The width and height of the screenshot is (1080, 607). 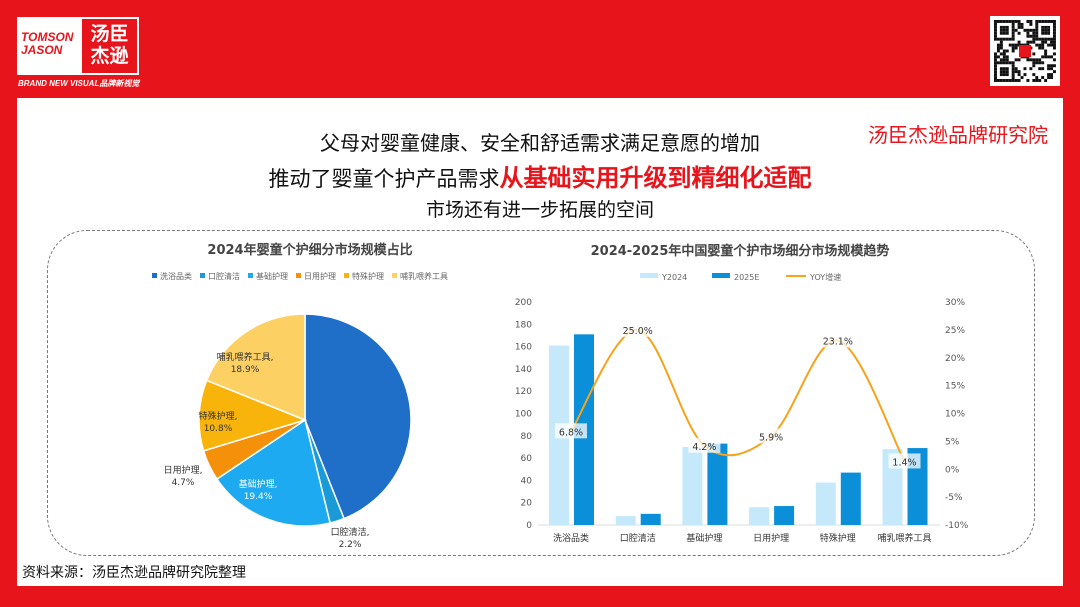 I want to click on pie-slice-value: 2.2%, so click(x=350, y=545).